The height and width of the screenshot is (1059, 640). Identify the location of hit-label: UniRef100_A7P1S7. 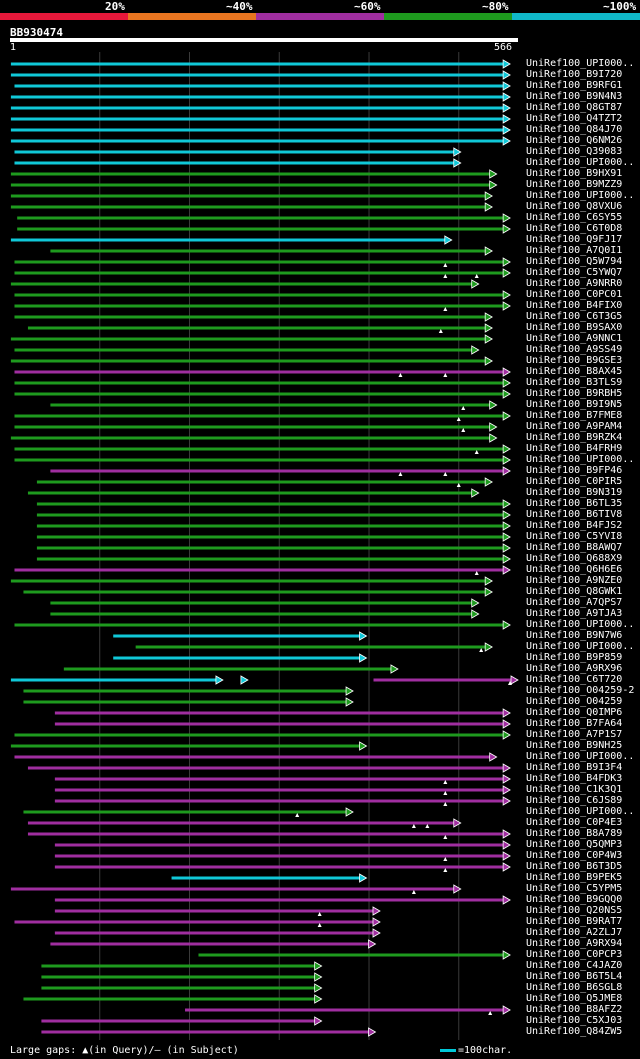
(574, 734).